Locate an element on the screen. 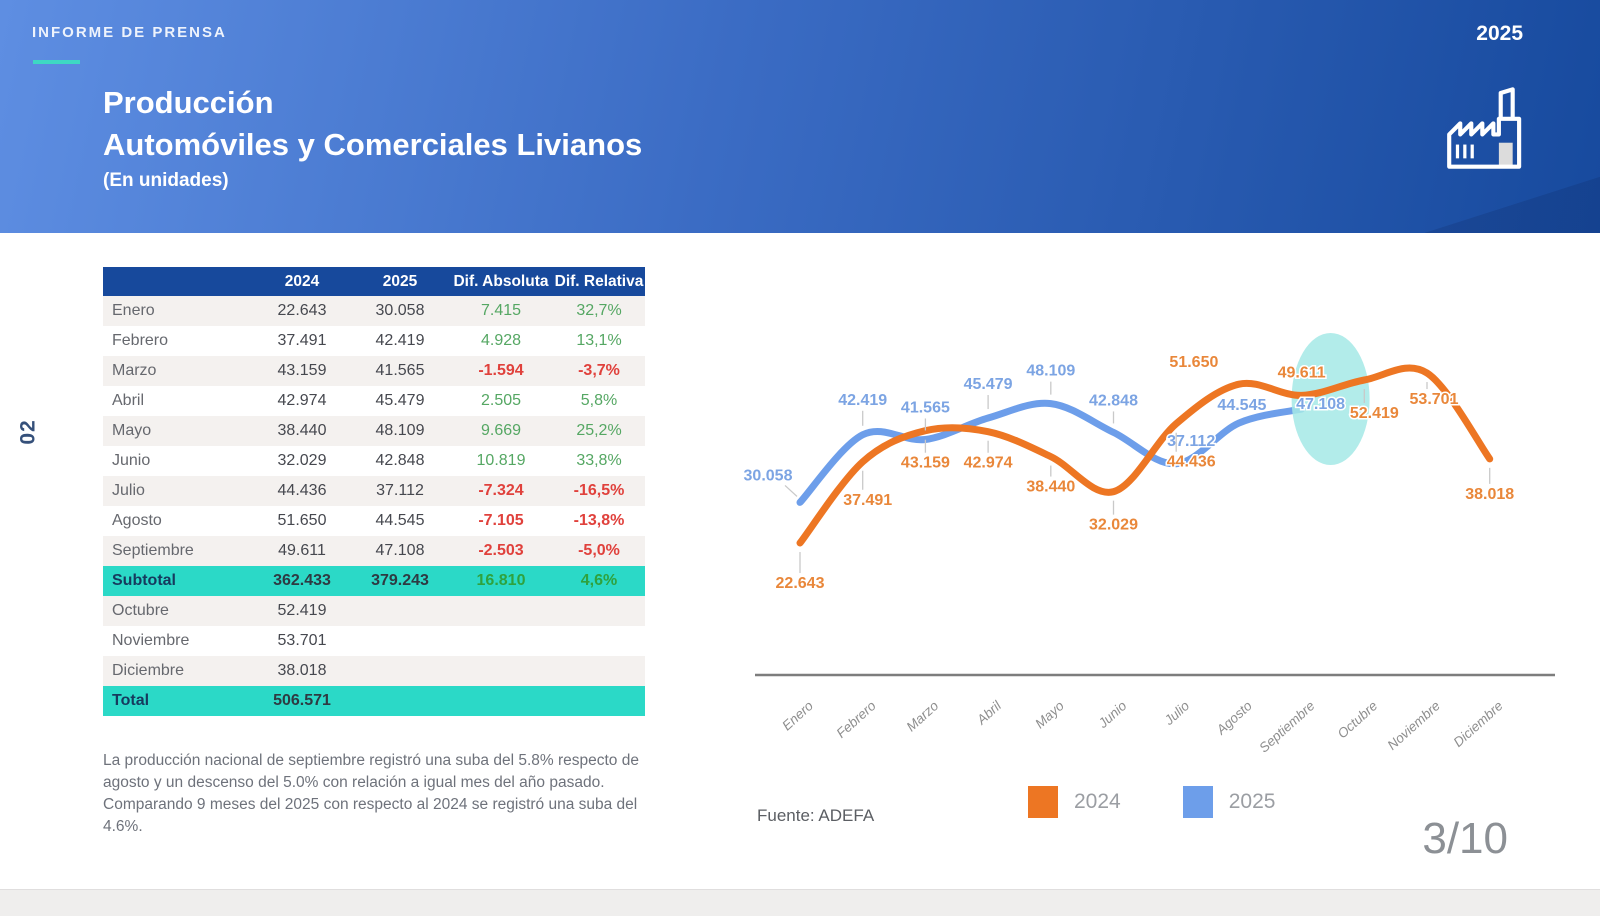  value-cell: 44.436 is located at coordinates (302, 490).